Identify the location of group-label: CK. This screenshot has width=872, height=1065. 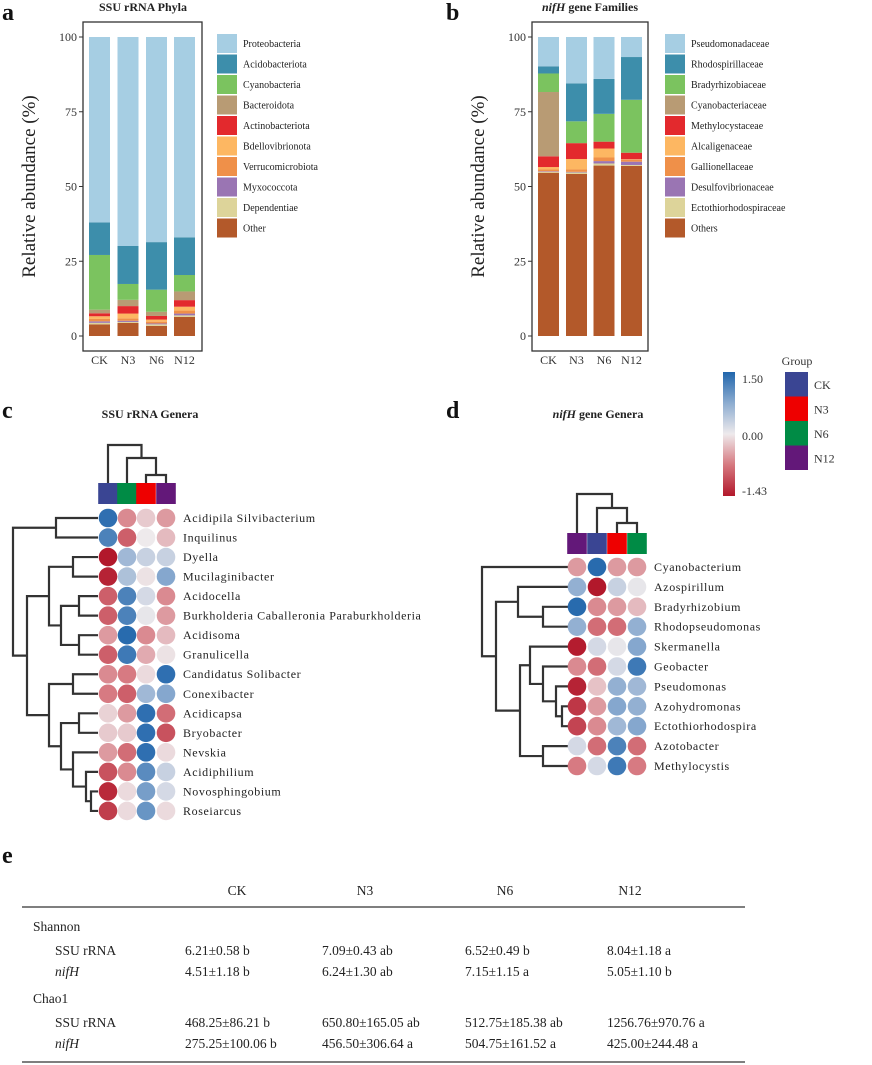
(822, 385).